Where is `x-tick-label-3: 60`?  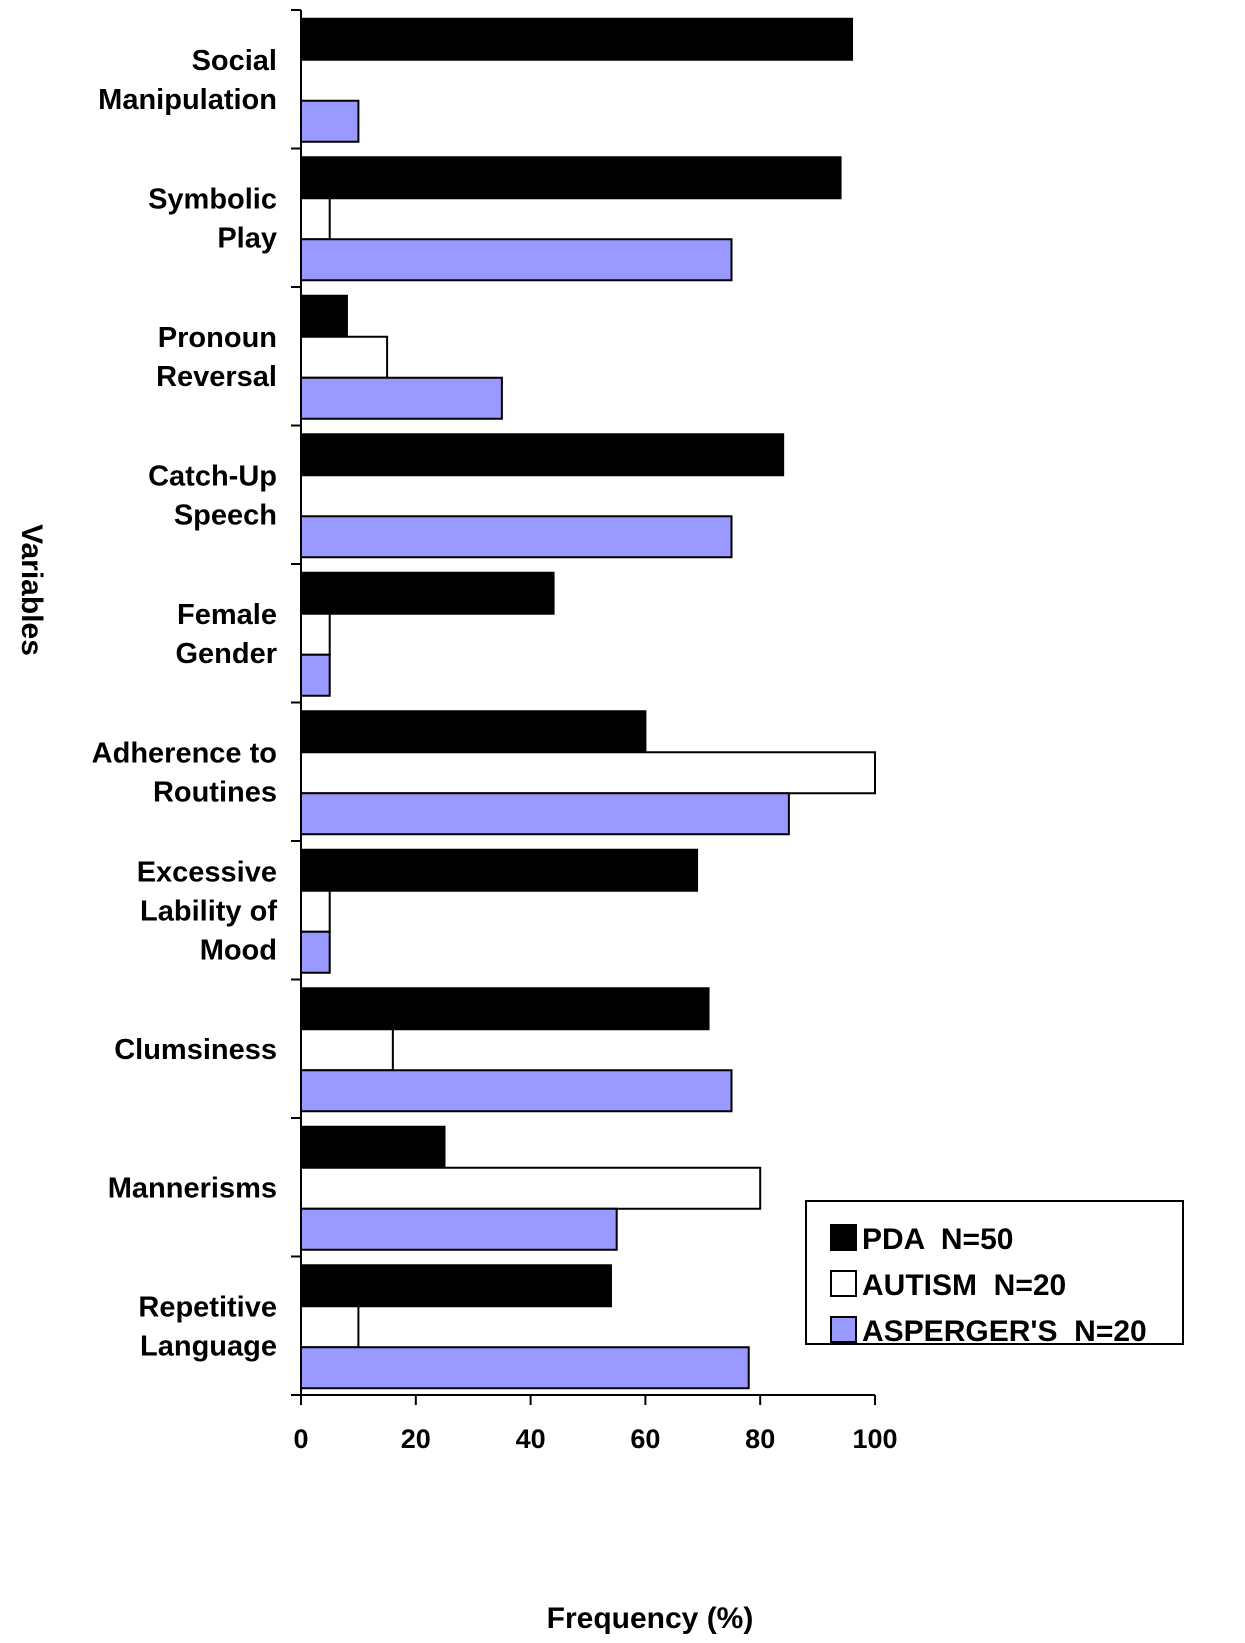
x-tick-label-3: 60 is located at coordinates (645, 1439).